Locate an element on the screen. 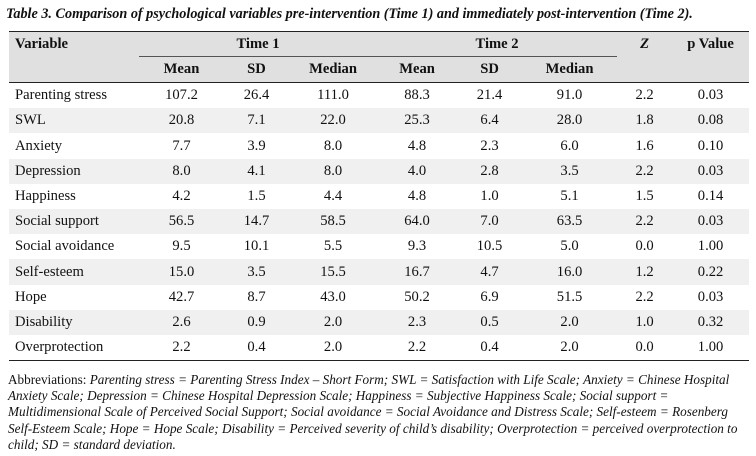 This screenshot has height=456, width=756. cell-t1-mean: 9.5 is located at coordinates (181, 246).